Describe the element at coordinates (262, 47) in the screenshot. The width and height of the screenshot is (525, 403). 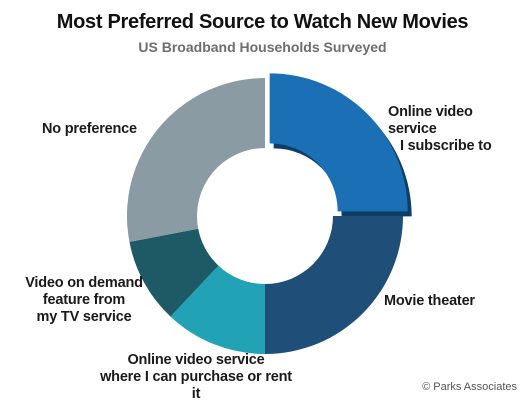
I see `chart-subtitle: US Broadband Households Surveyed` at that location.